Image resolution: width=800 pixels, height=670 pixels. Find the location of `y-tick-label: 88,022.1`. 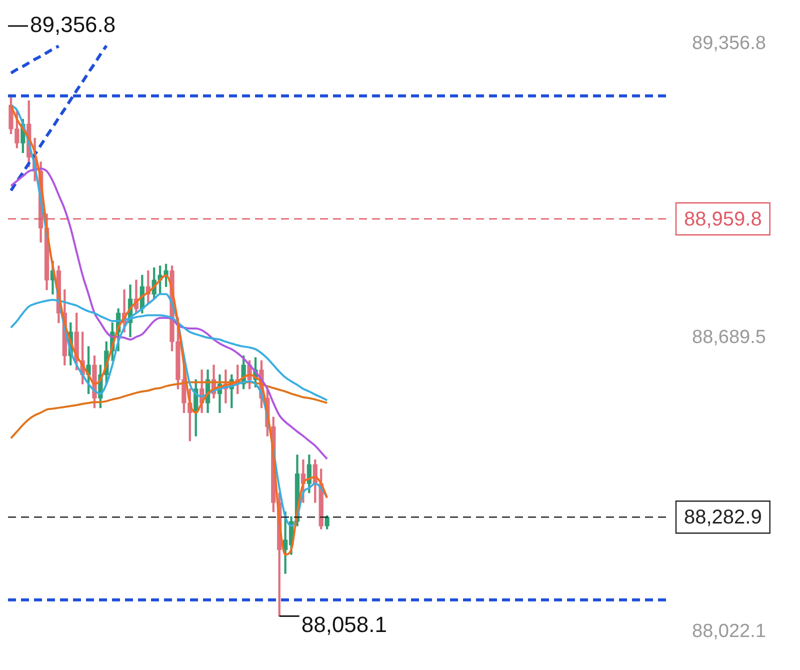

y-tick-label: 88,022.1 is located at coordinates (729, 631).